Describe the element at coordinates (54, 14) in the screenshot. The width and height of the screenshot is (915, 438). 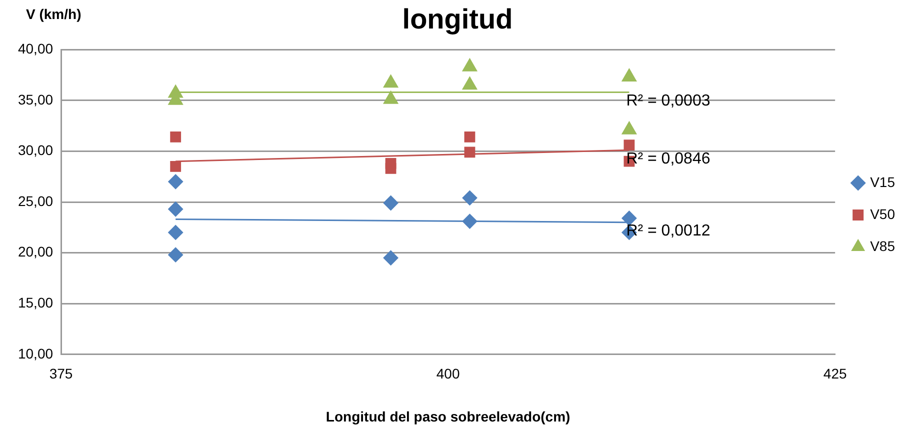
I see `y-axis-title: V (km/h)` at that location.